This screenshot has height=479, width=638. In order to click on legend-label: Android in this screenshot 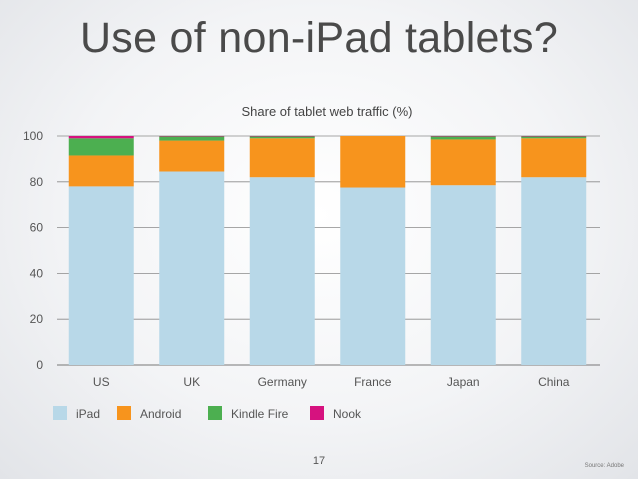, I will do `click(160, 414)`.